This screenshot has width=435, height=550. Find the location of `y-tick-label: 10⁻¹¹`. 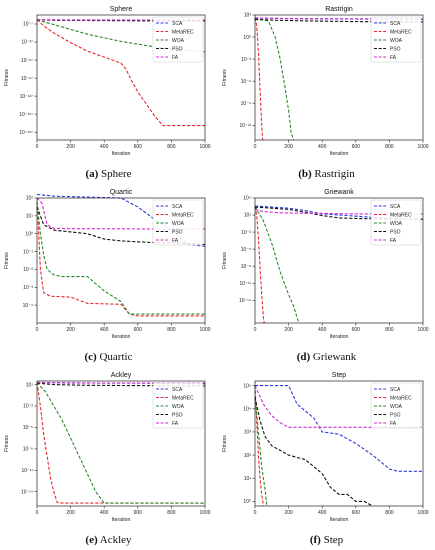

y-tick-label: 10⁻¹¹ is located at coordinates (27, 471).